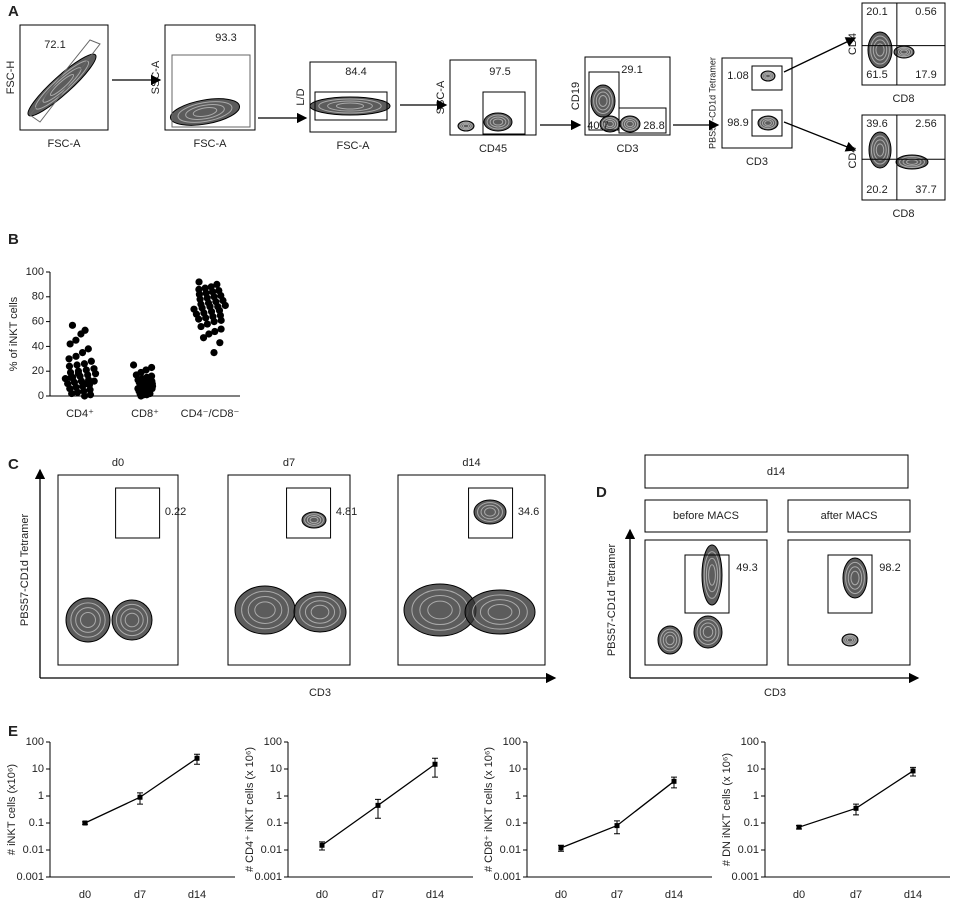 The width and height of the screenshot is (959, 913). Describe the element at coordinates (13, 11) in the screenshot. I see `panel-label: A` at that location.